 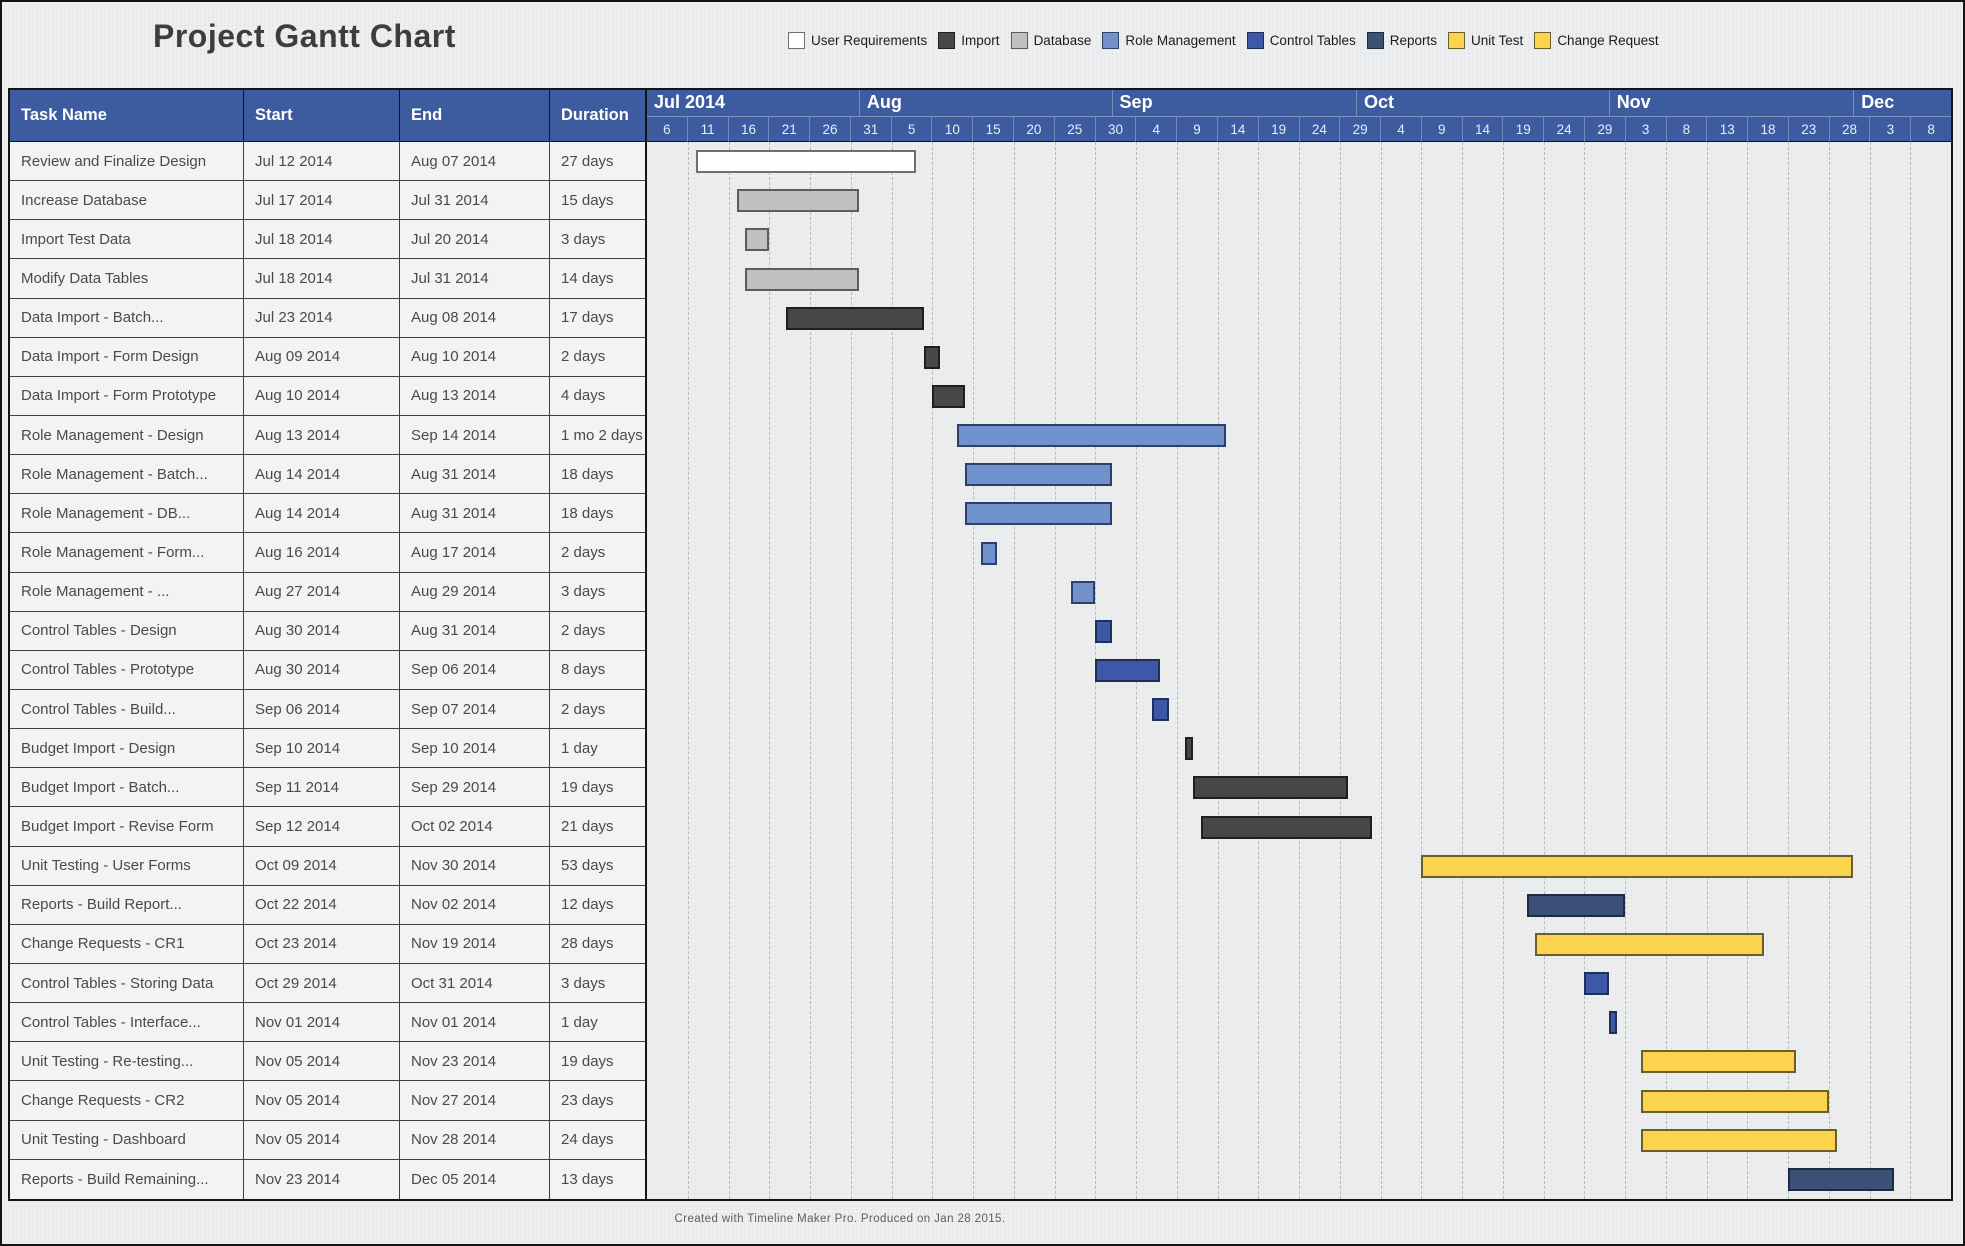 I want to click on task-name-cell: Control Tables - Storing Data, so click(x=127, y=983).